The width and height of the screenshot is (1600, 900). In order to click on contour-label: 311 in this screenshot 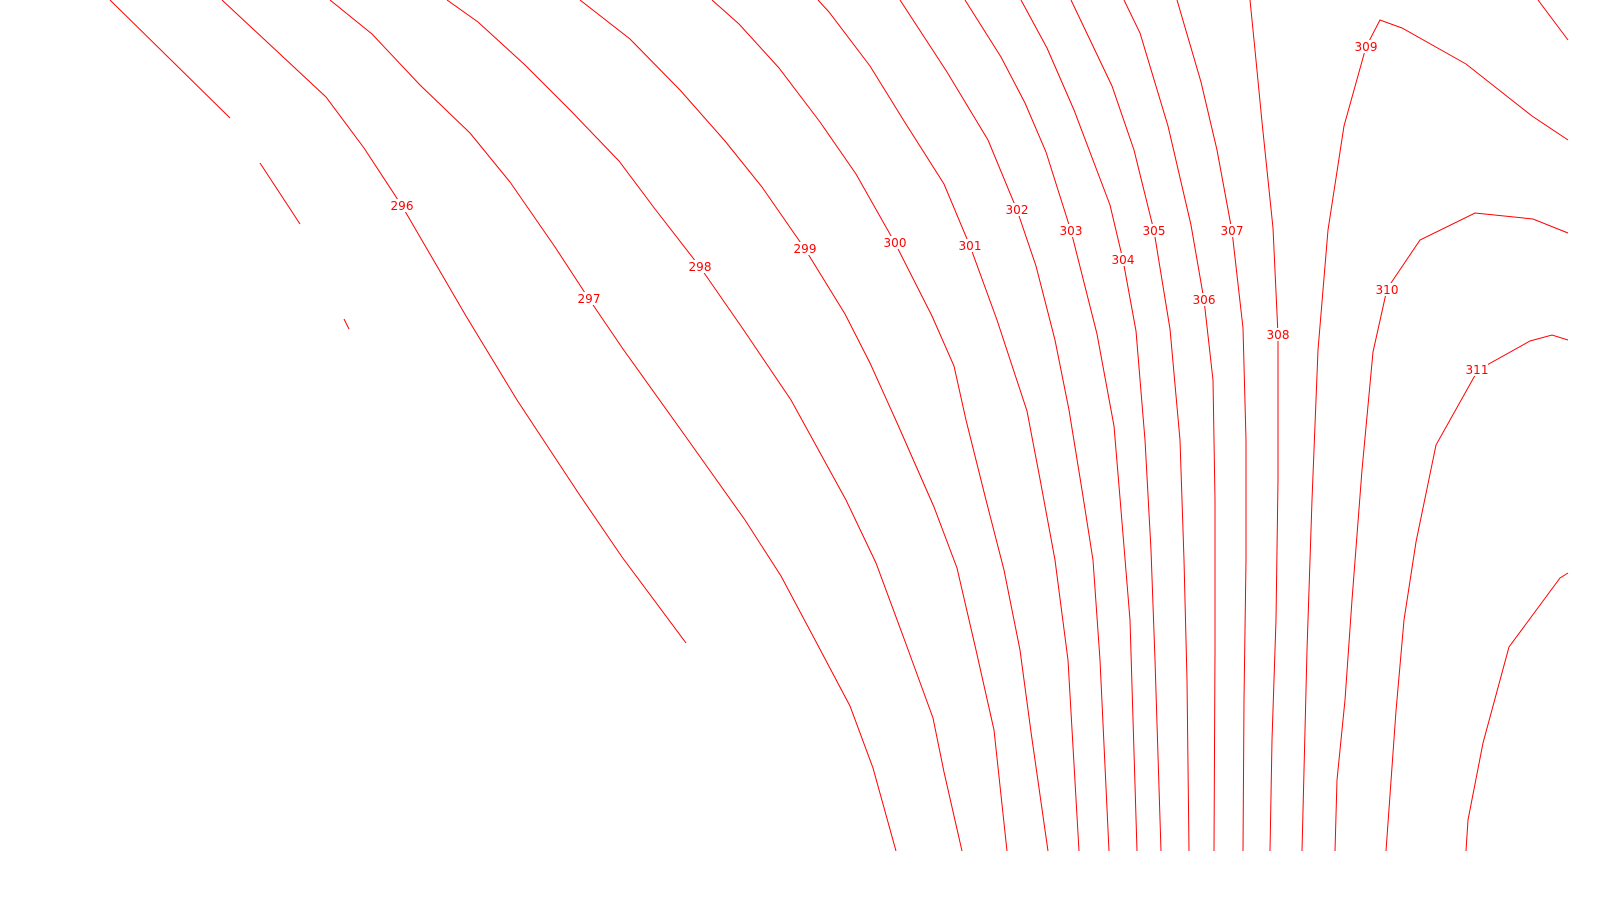, I will do `click(1477, 370)`.